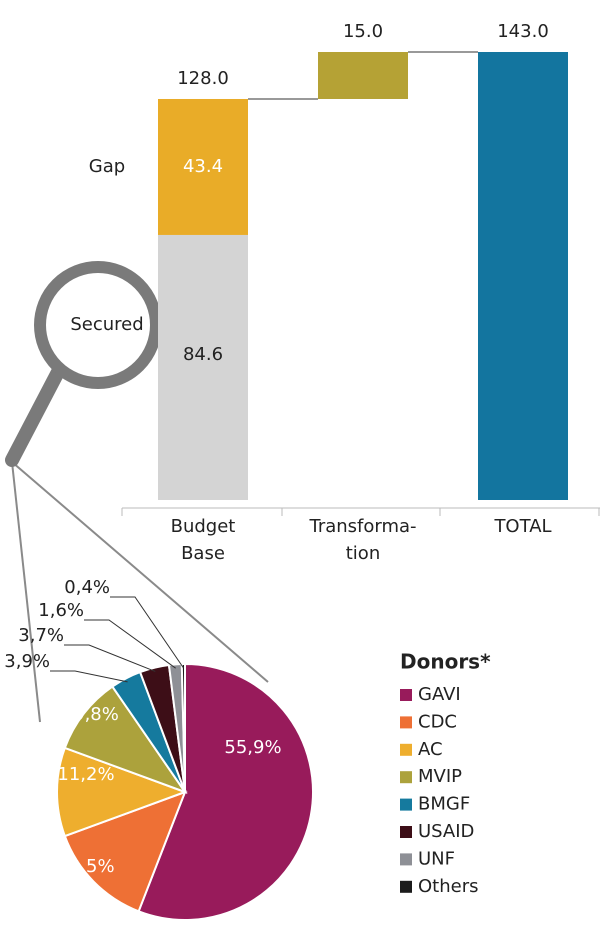  What do you see at coordinates (445, 662) in the screenshot?
I see `legend-title: Donors*` at bounding box center [445, 662].